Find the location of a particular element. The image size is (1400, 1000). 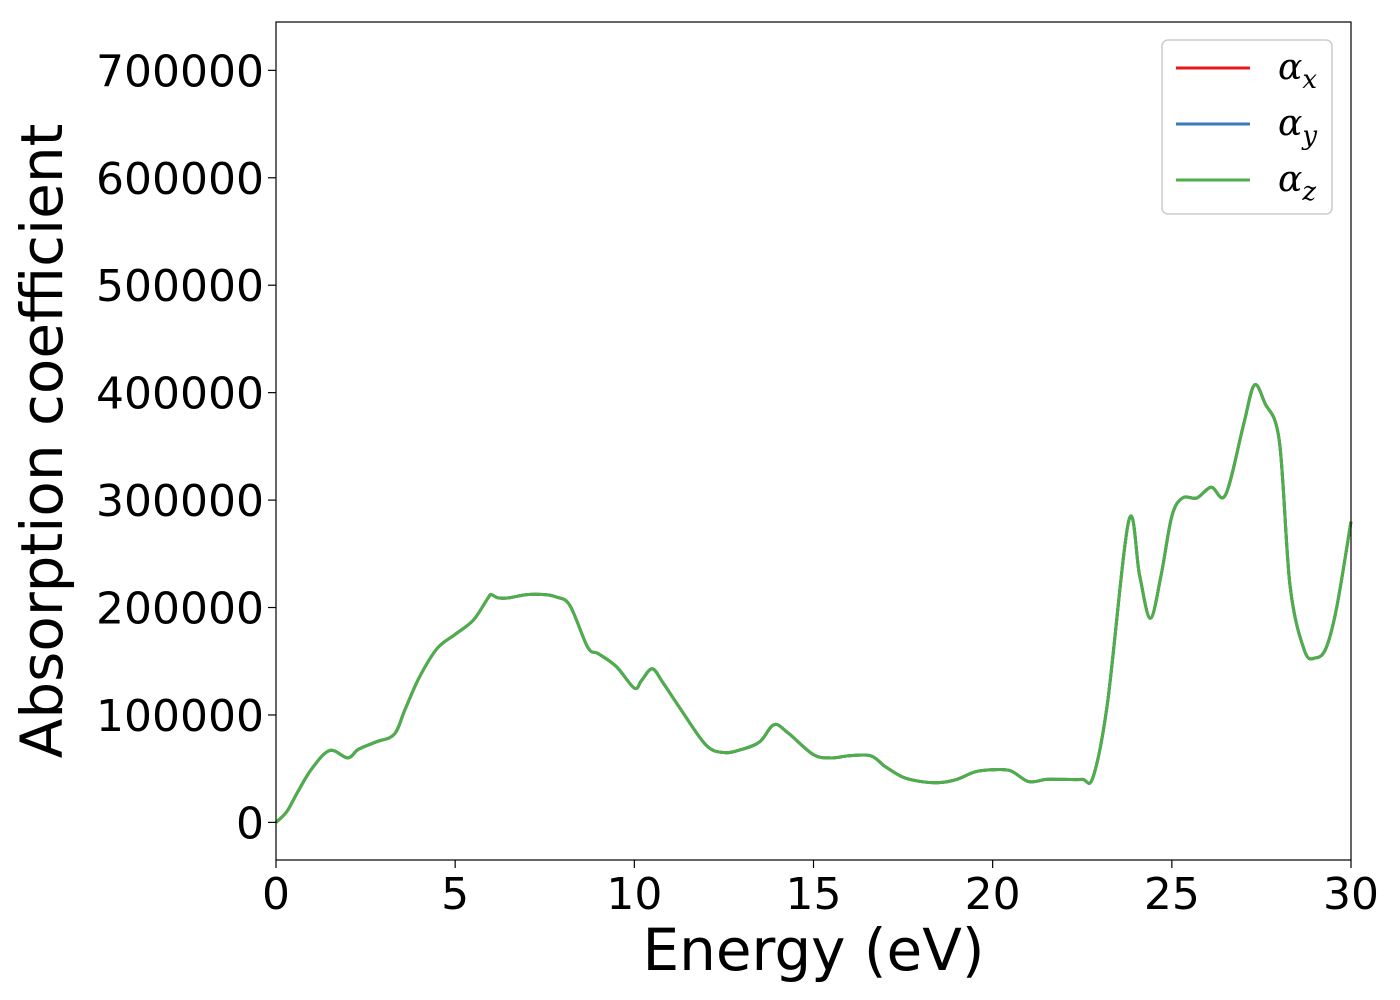

y-tick-label: 700000 is located at coordinates (180, 71).